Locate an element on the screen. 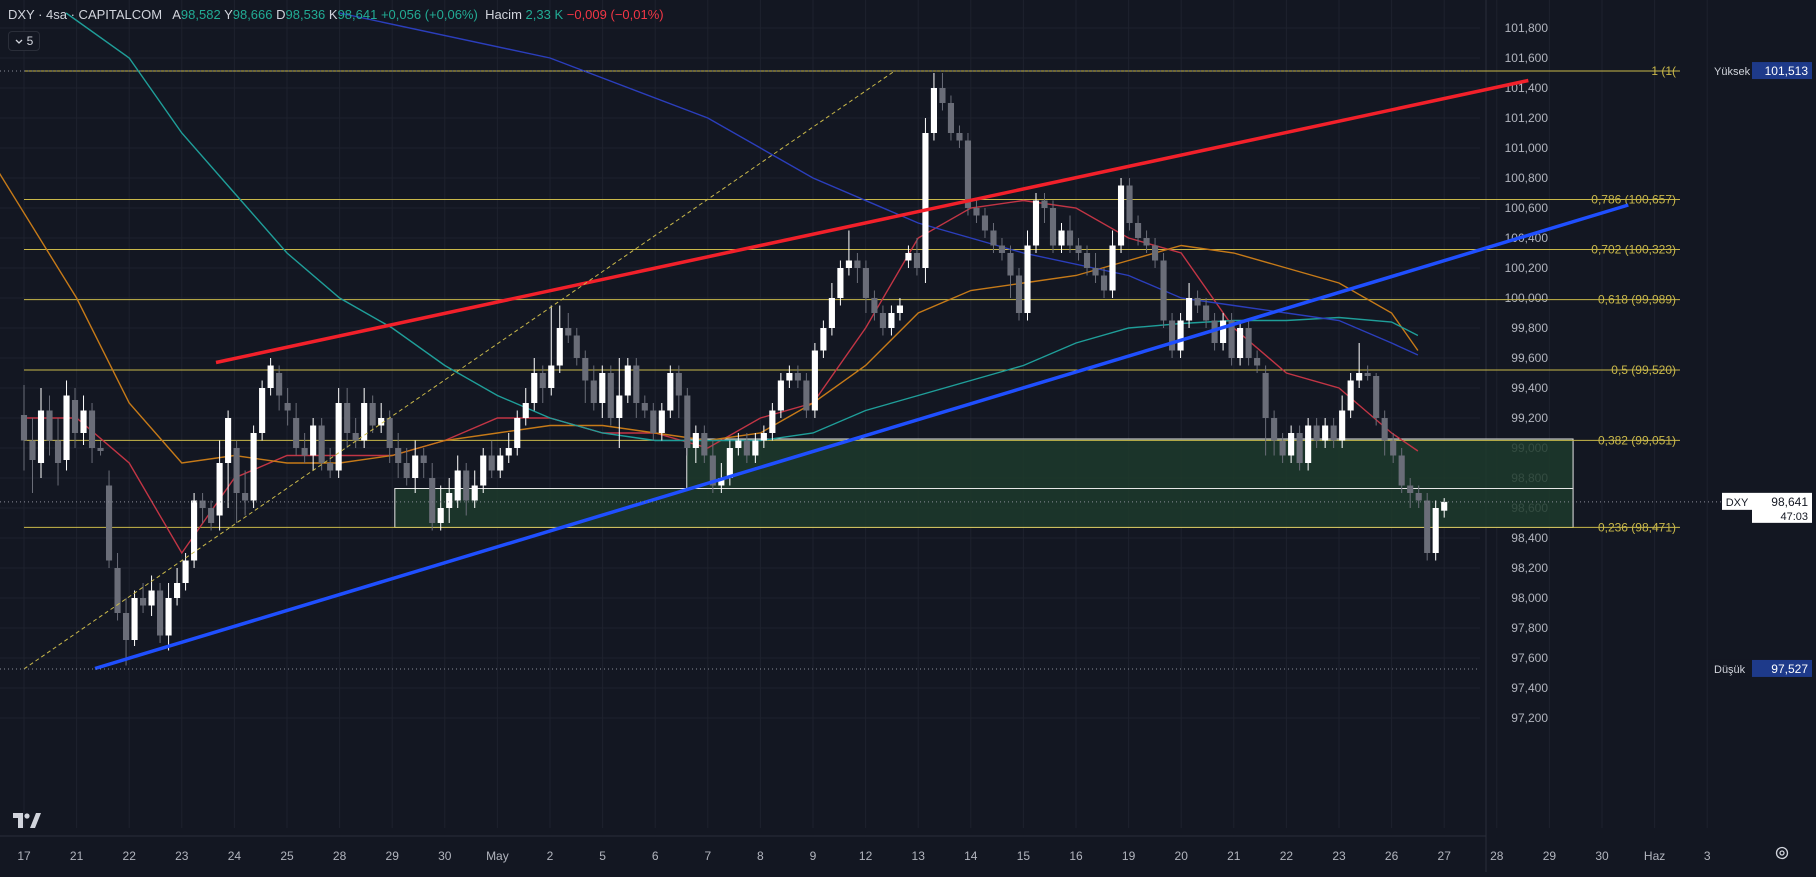 This screenshot has height=877, width=1816. demand-zone is located at coordinates (984, 508).